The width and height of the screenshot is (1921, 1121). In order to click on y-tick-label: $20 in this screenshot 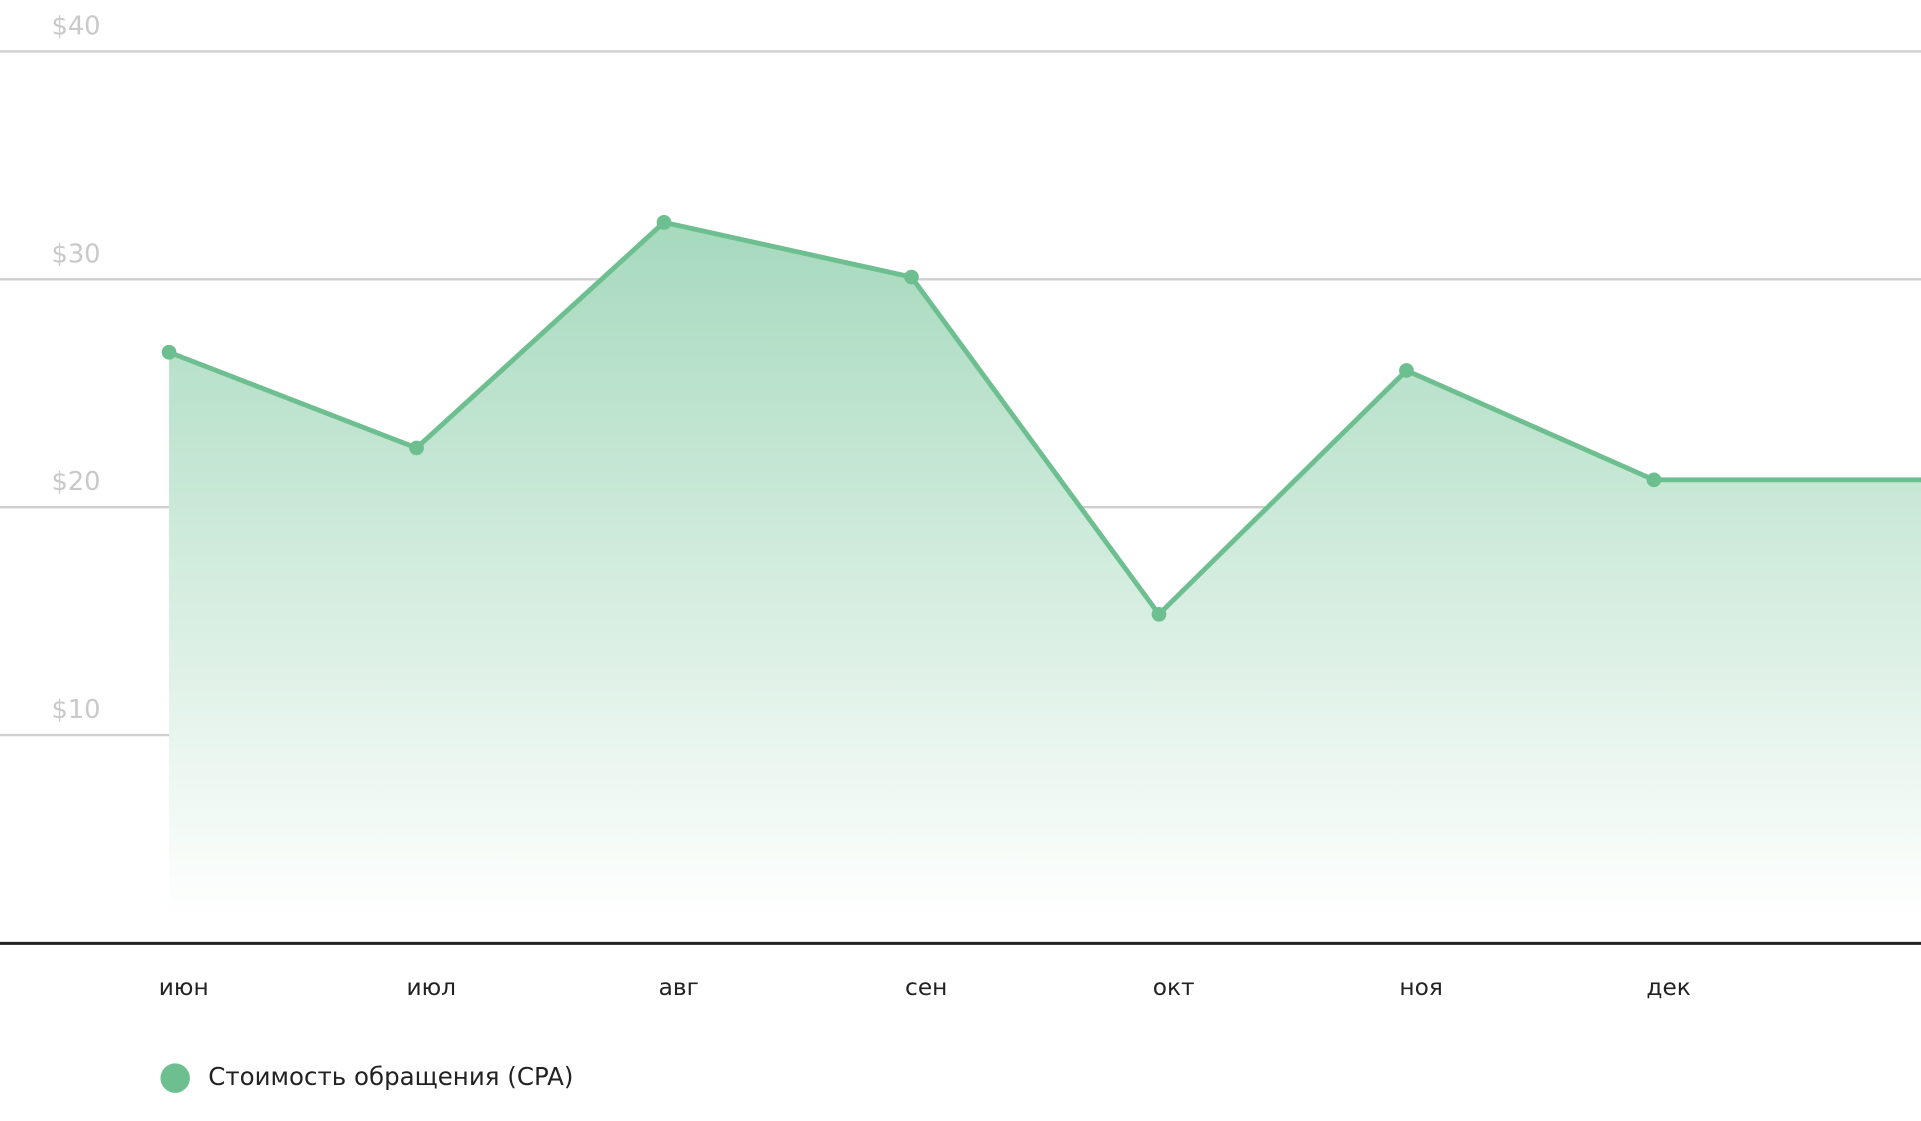, I will do `click(75, 482)`.